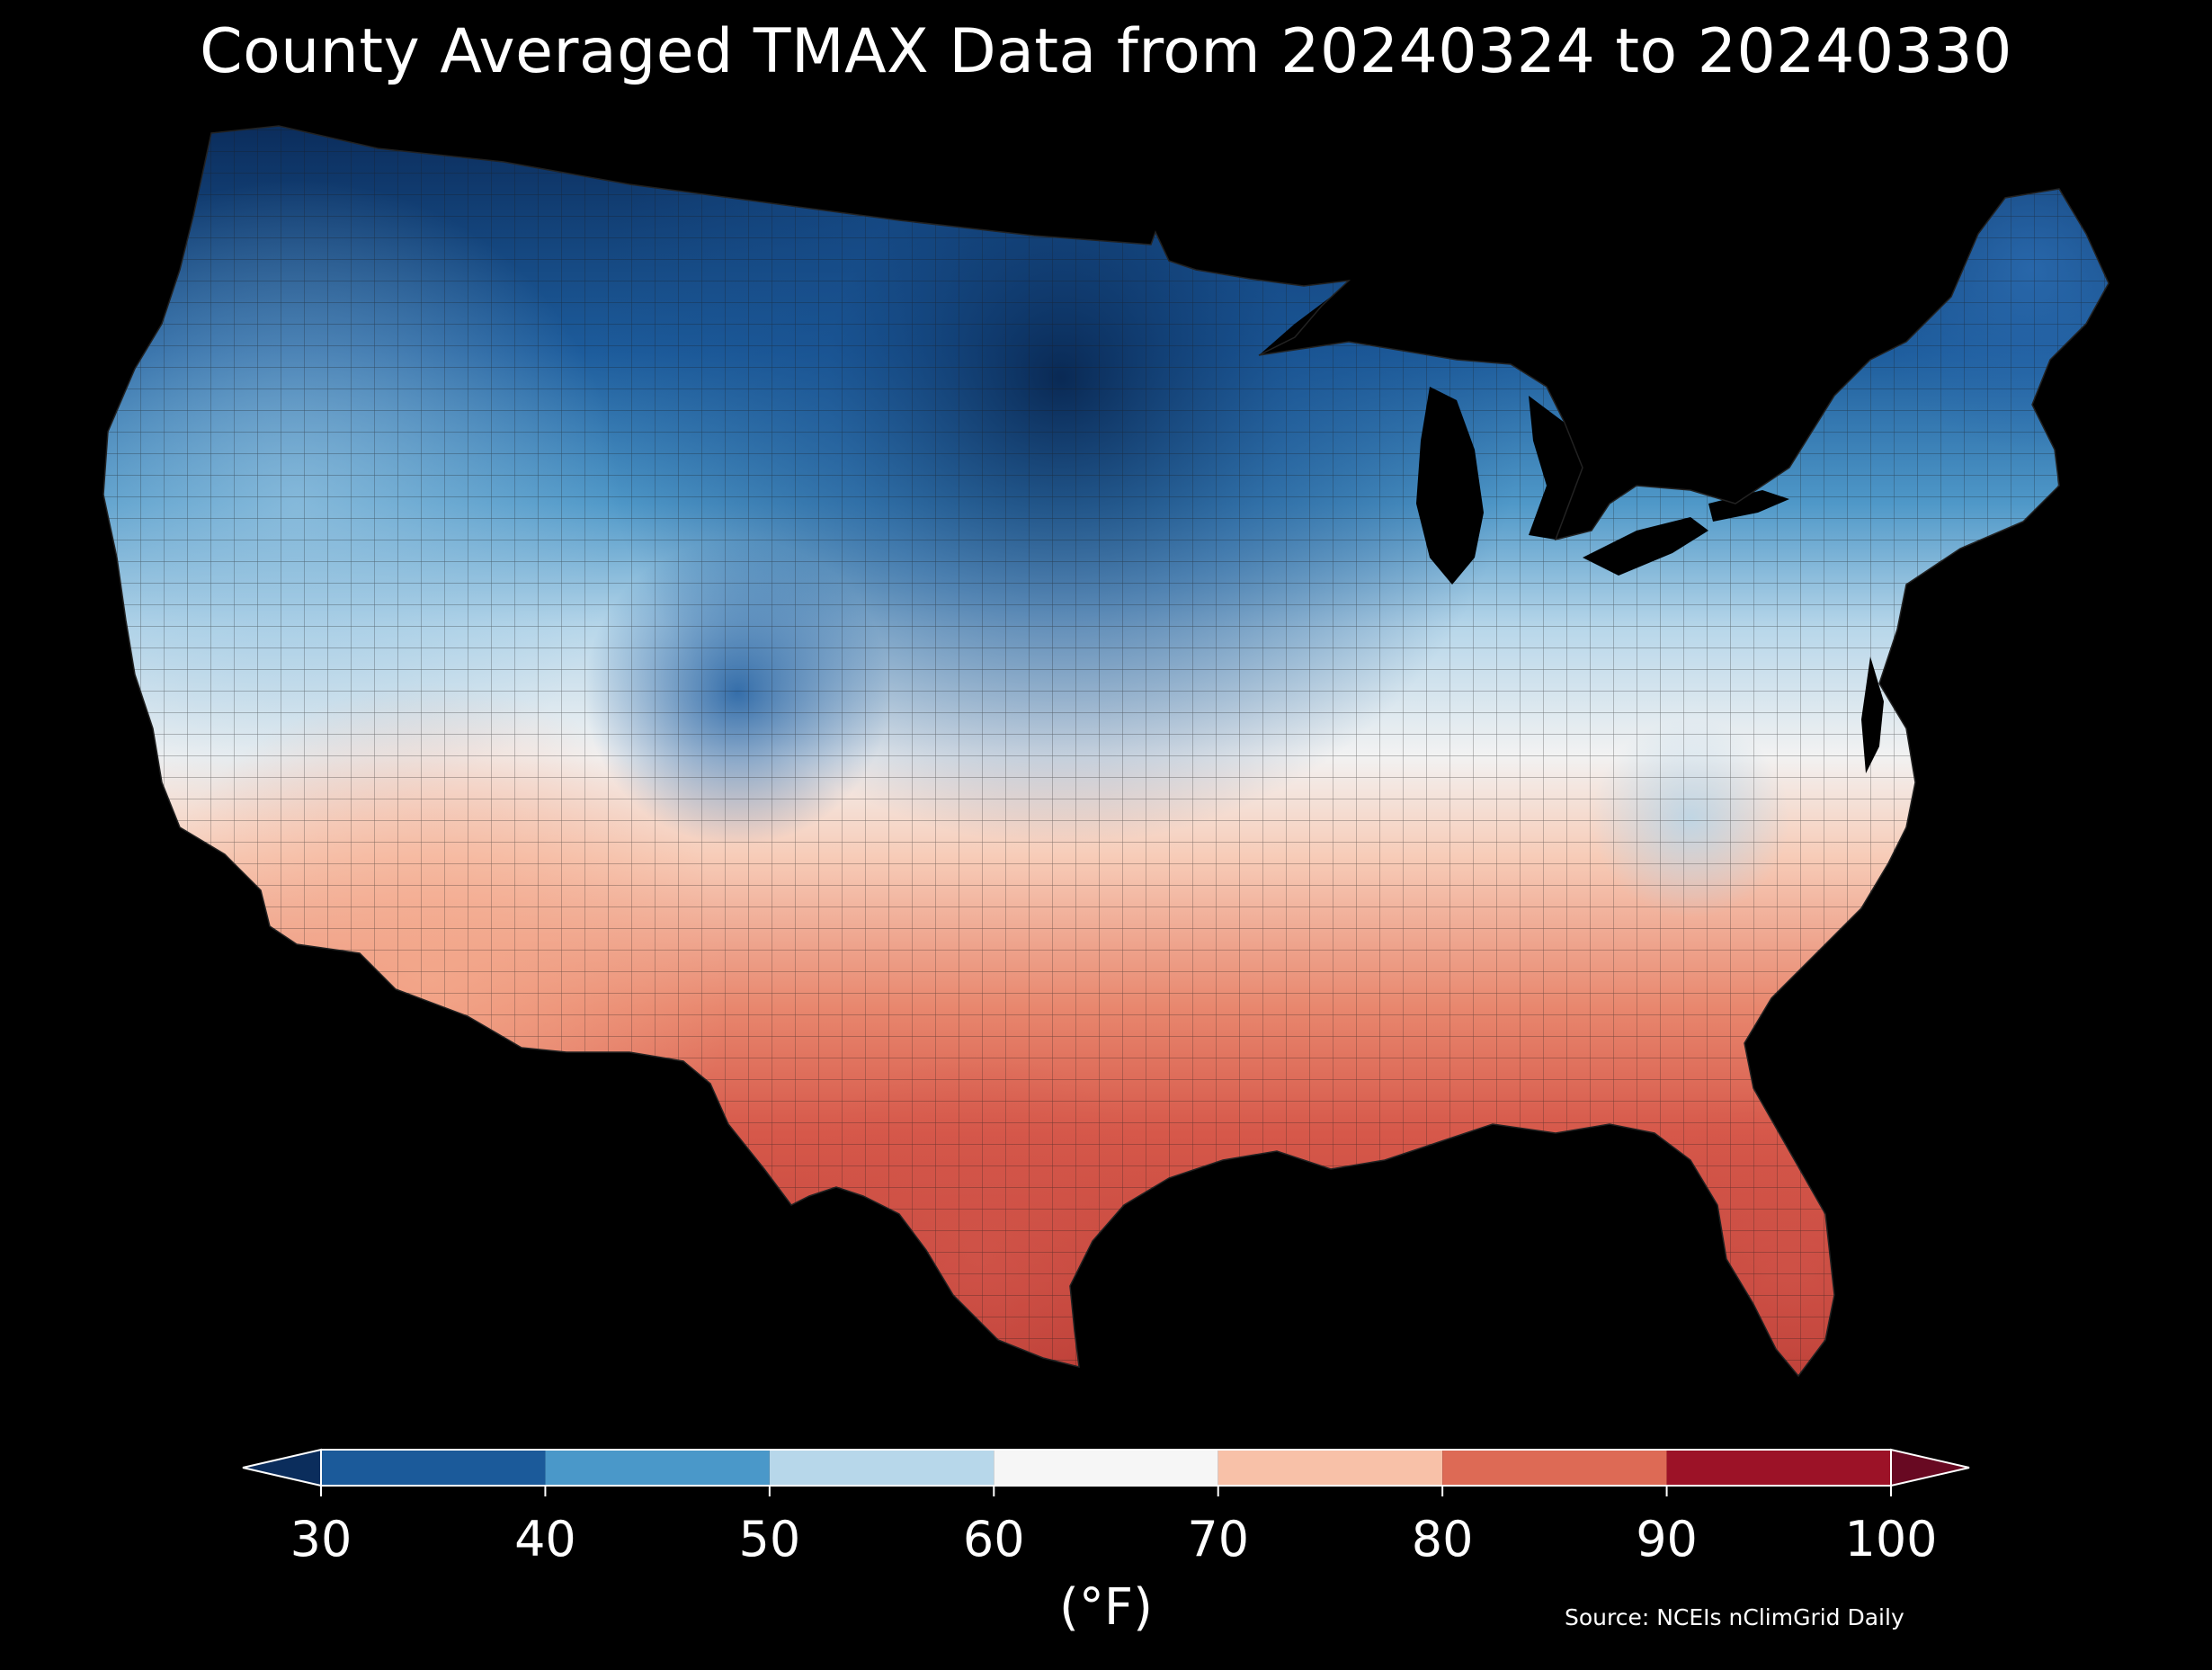  What do you see at coordinates (1891, 1539) in the screenshot?
I see `colorbar-tick-label-100: 100` at bounding box center [1891, 1539].